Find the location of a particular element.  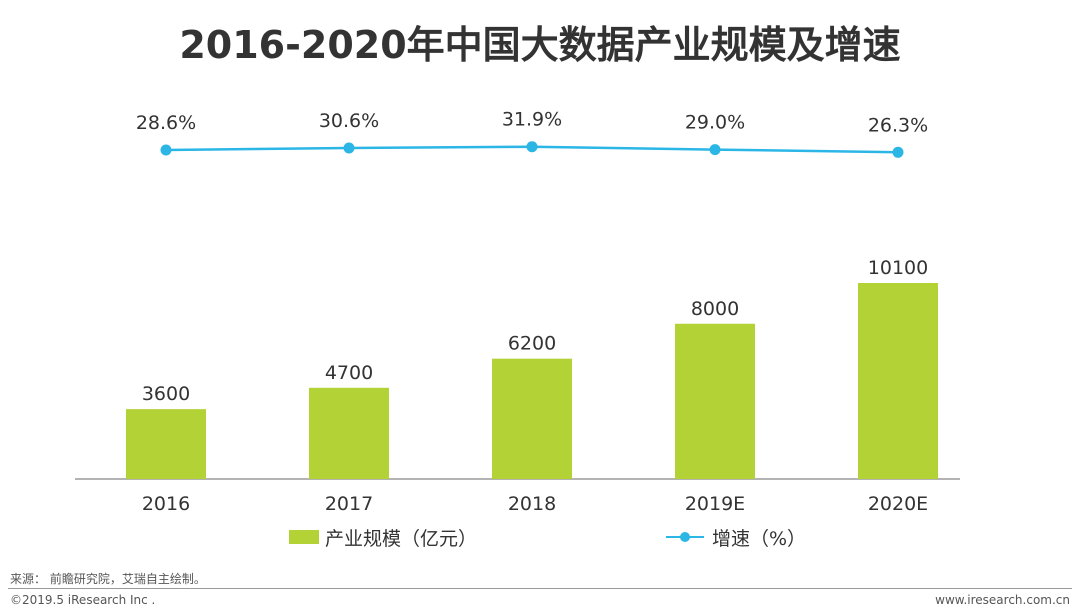

bar-value-label-2017: 4700 is located at coordinates (349, 373).